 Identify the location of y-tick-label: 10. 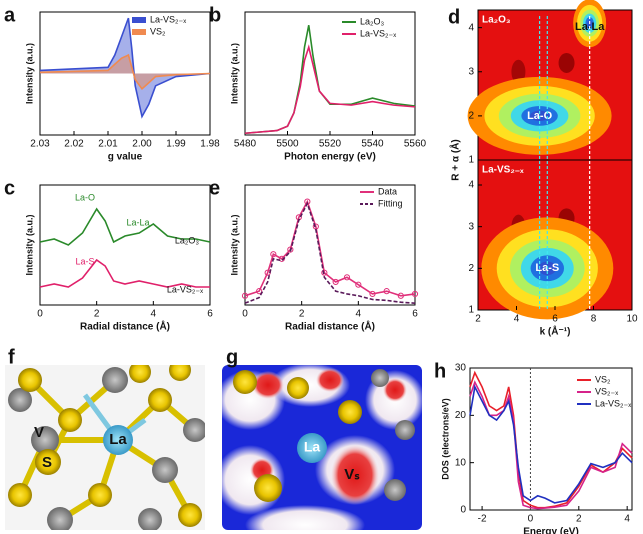
(461, 462).